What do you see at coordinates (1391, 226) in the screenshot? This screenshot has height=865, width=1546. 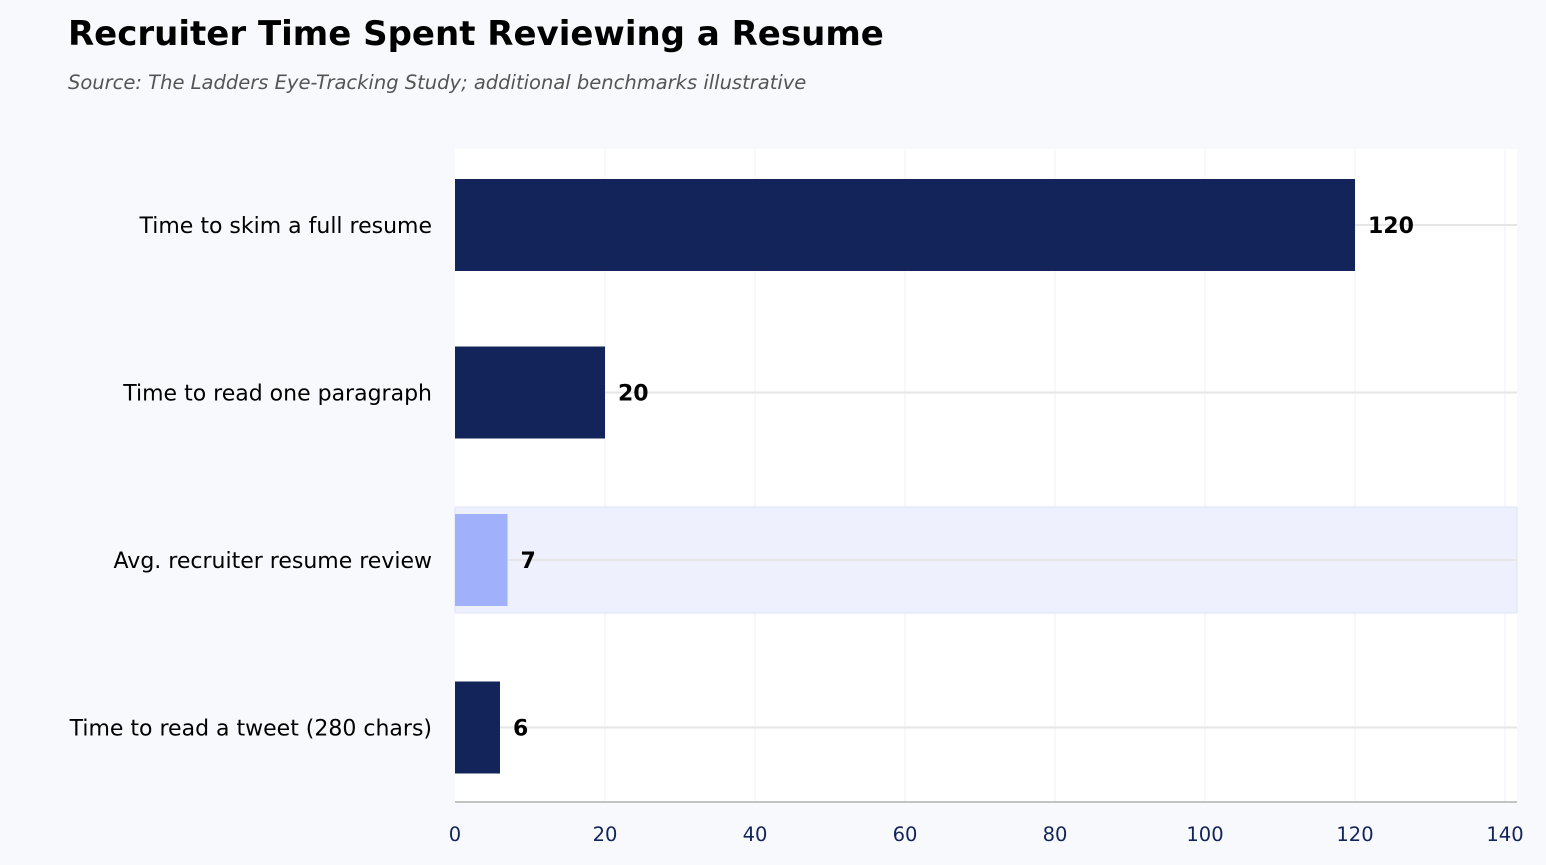 I see `value-label: 120` at bounding box center [1391, 226].